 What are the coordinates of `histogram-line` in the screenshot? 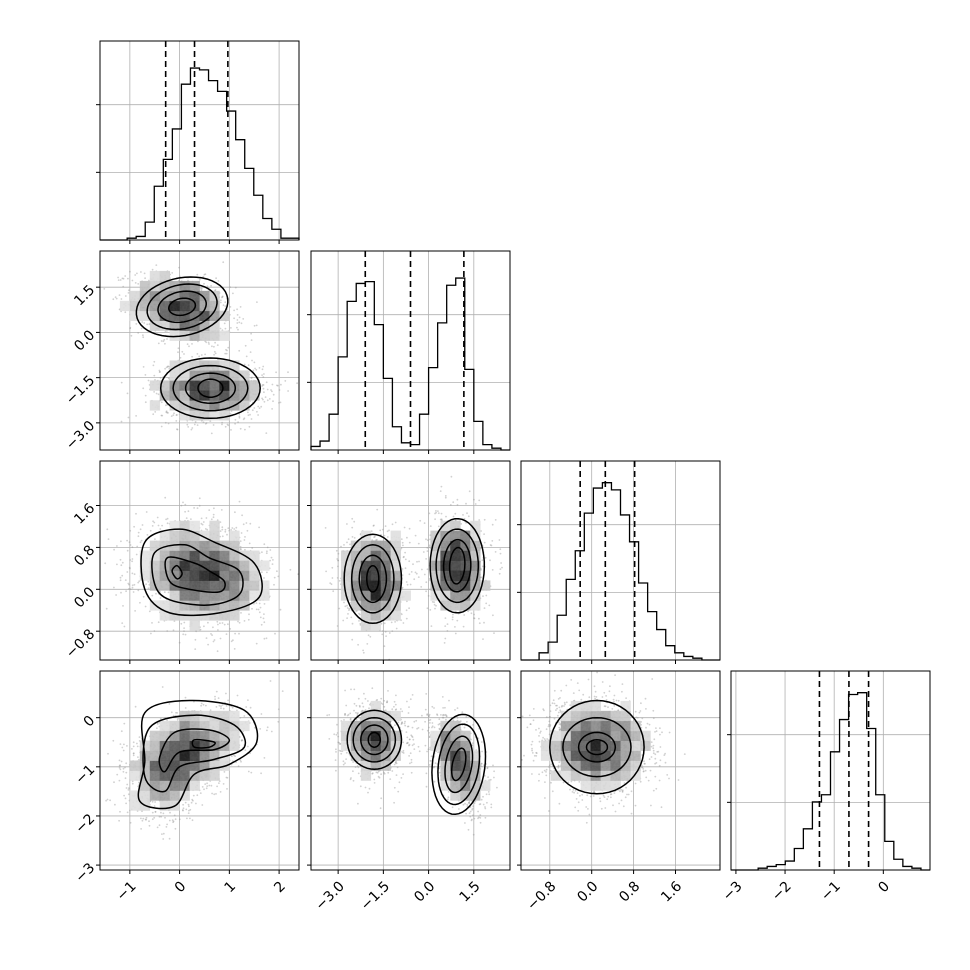 It's located at (620, 571).